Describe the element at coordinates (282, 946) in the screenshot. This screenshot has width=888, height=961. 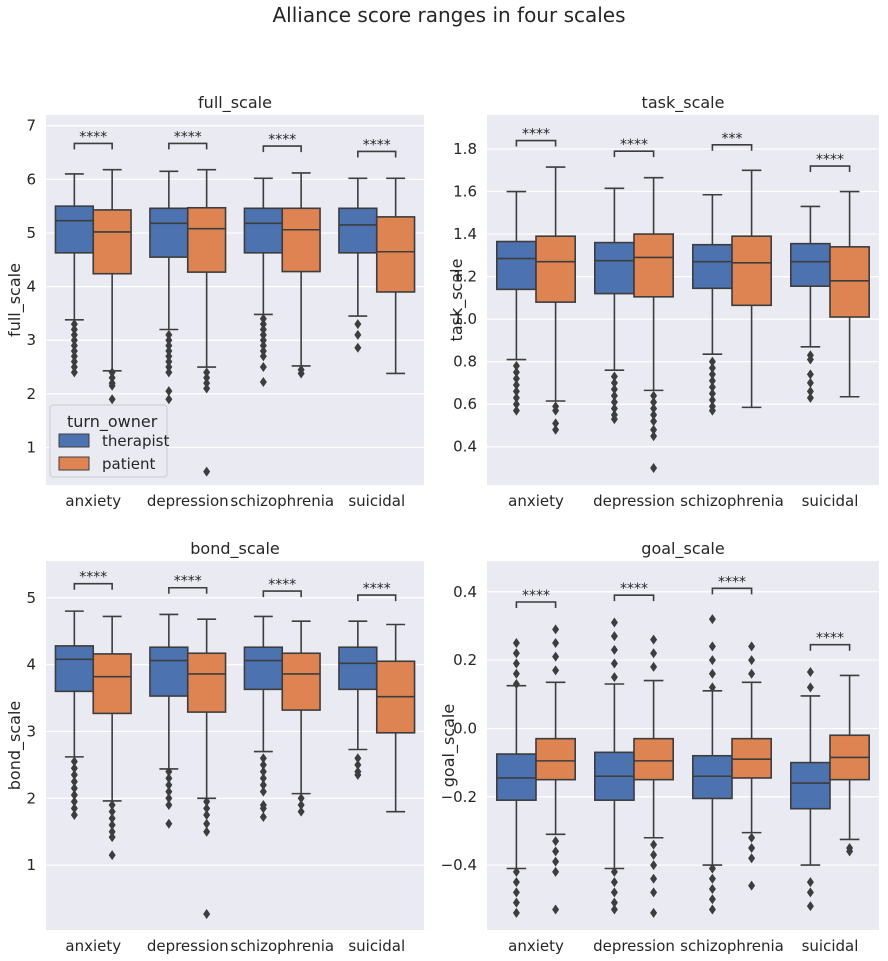
I see `x-tick-label: schizophrenia` at that location.